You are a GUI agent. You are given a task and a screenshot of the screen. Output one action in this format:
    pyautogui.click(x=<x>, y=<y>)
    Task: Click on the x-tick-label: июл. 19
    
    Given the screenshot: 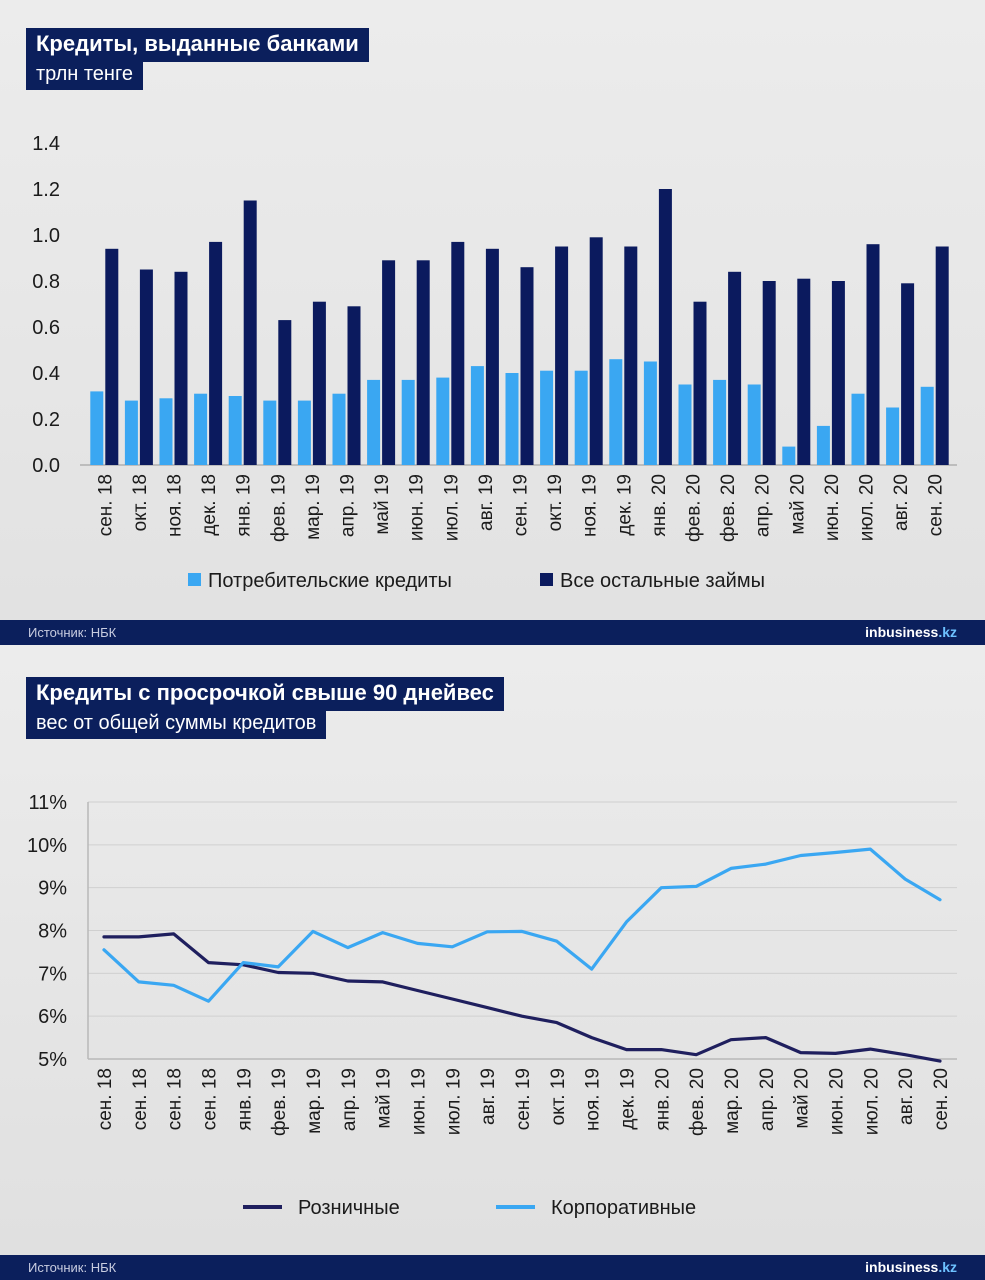 What is the action you would take?
    pyautogui.click(x=451, y=507)
    